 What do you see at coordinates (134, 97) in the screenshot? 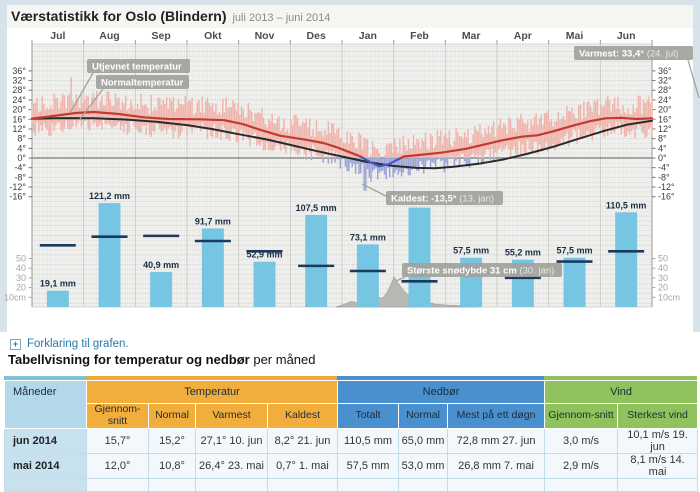
I see `label-normal-temperature: Normaltemperatur` at bounding box center [134, 97].